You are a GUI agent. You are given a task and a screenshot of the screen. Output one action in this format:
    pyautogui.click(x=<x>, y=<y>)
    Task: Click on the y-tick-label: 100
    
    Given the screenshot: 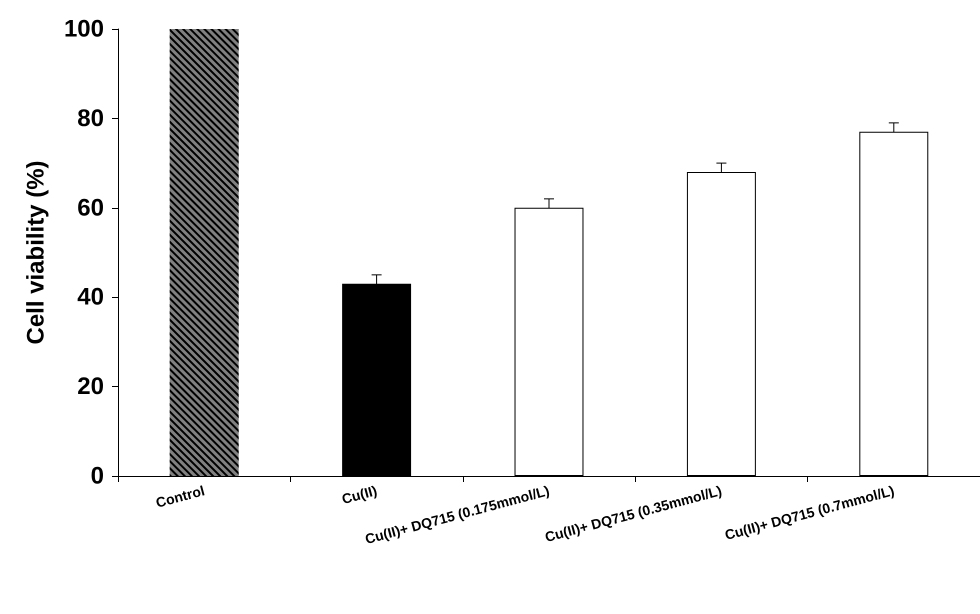 What is the action you would take?
    pyautogui.click(x=84, y=29)
    